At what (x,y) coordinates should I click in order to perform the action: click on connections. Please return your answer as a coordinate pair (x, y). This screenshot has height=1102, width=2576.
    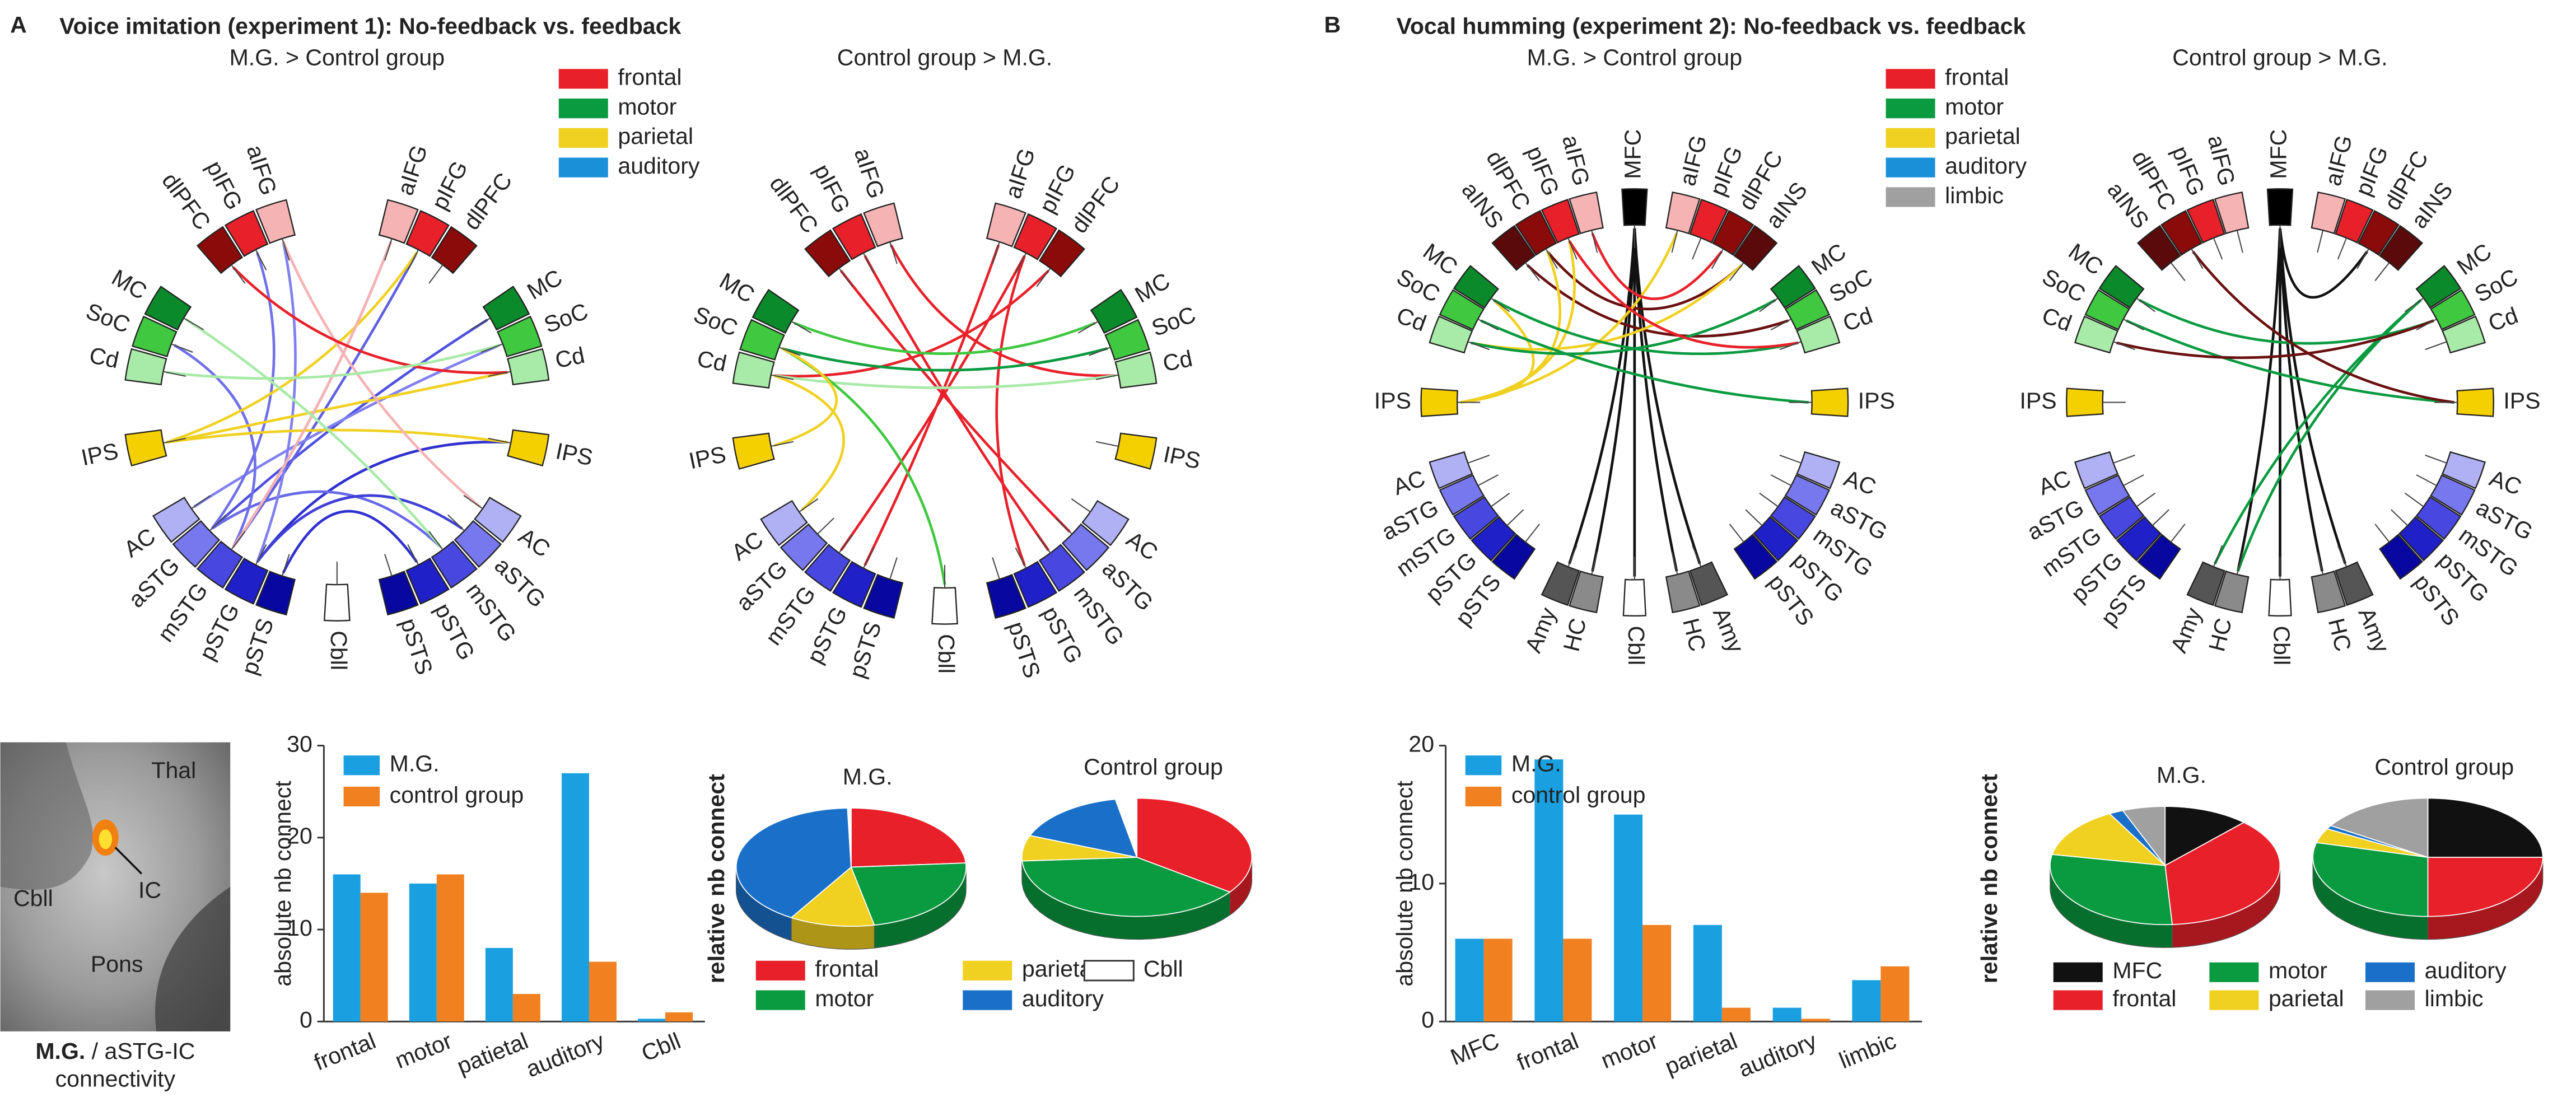
    Looking at the image, I should click on (1635, 402).